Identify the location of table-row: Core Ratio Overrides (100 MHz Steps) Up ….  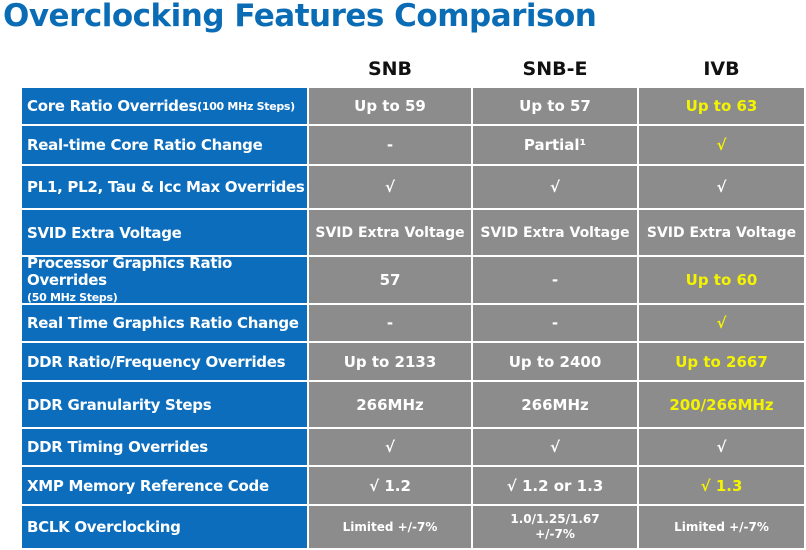
(413, 106).